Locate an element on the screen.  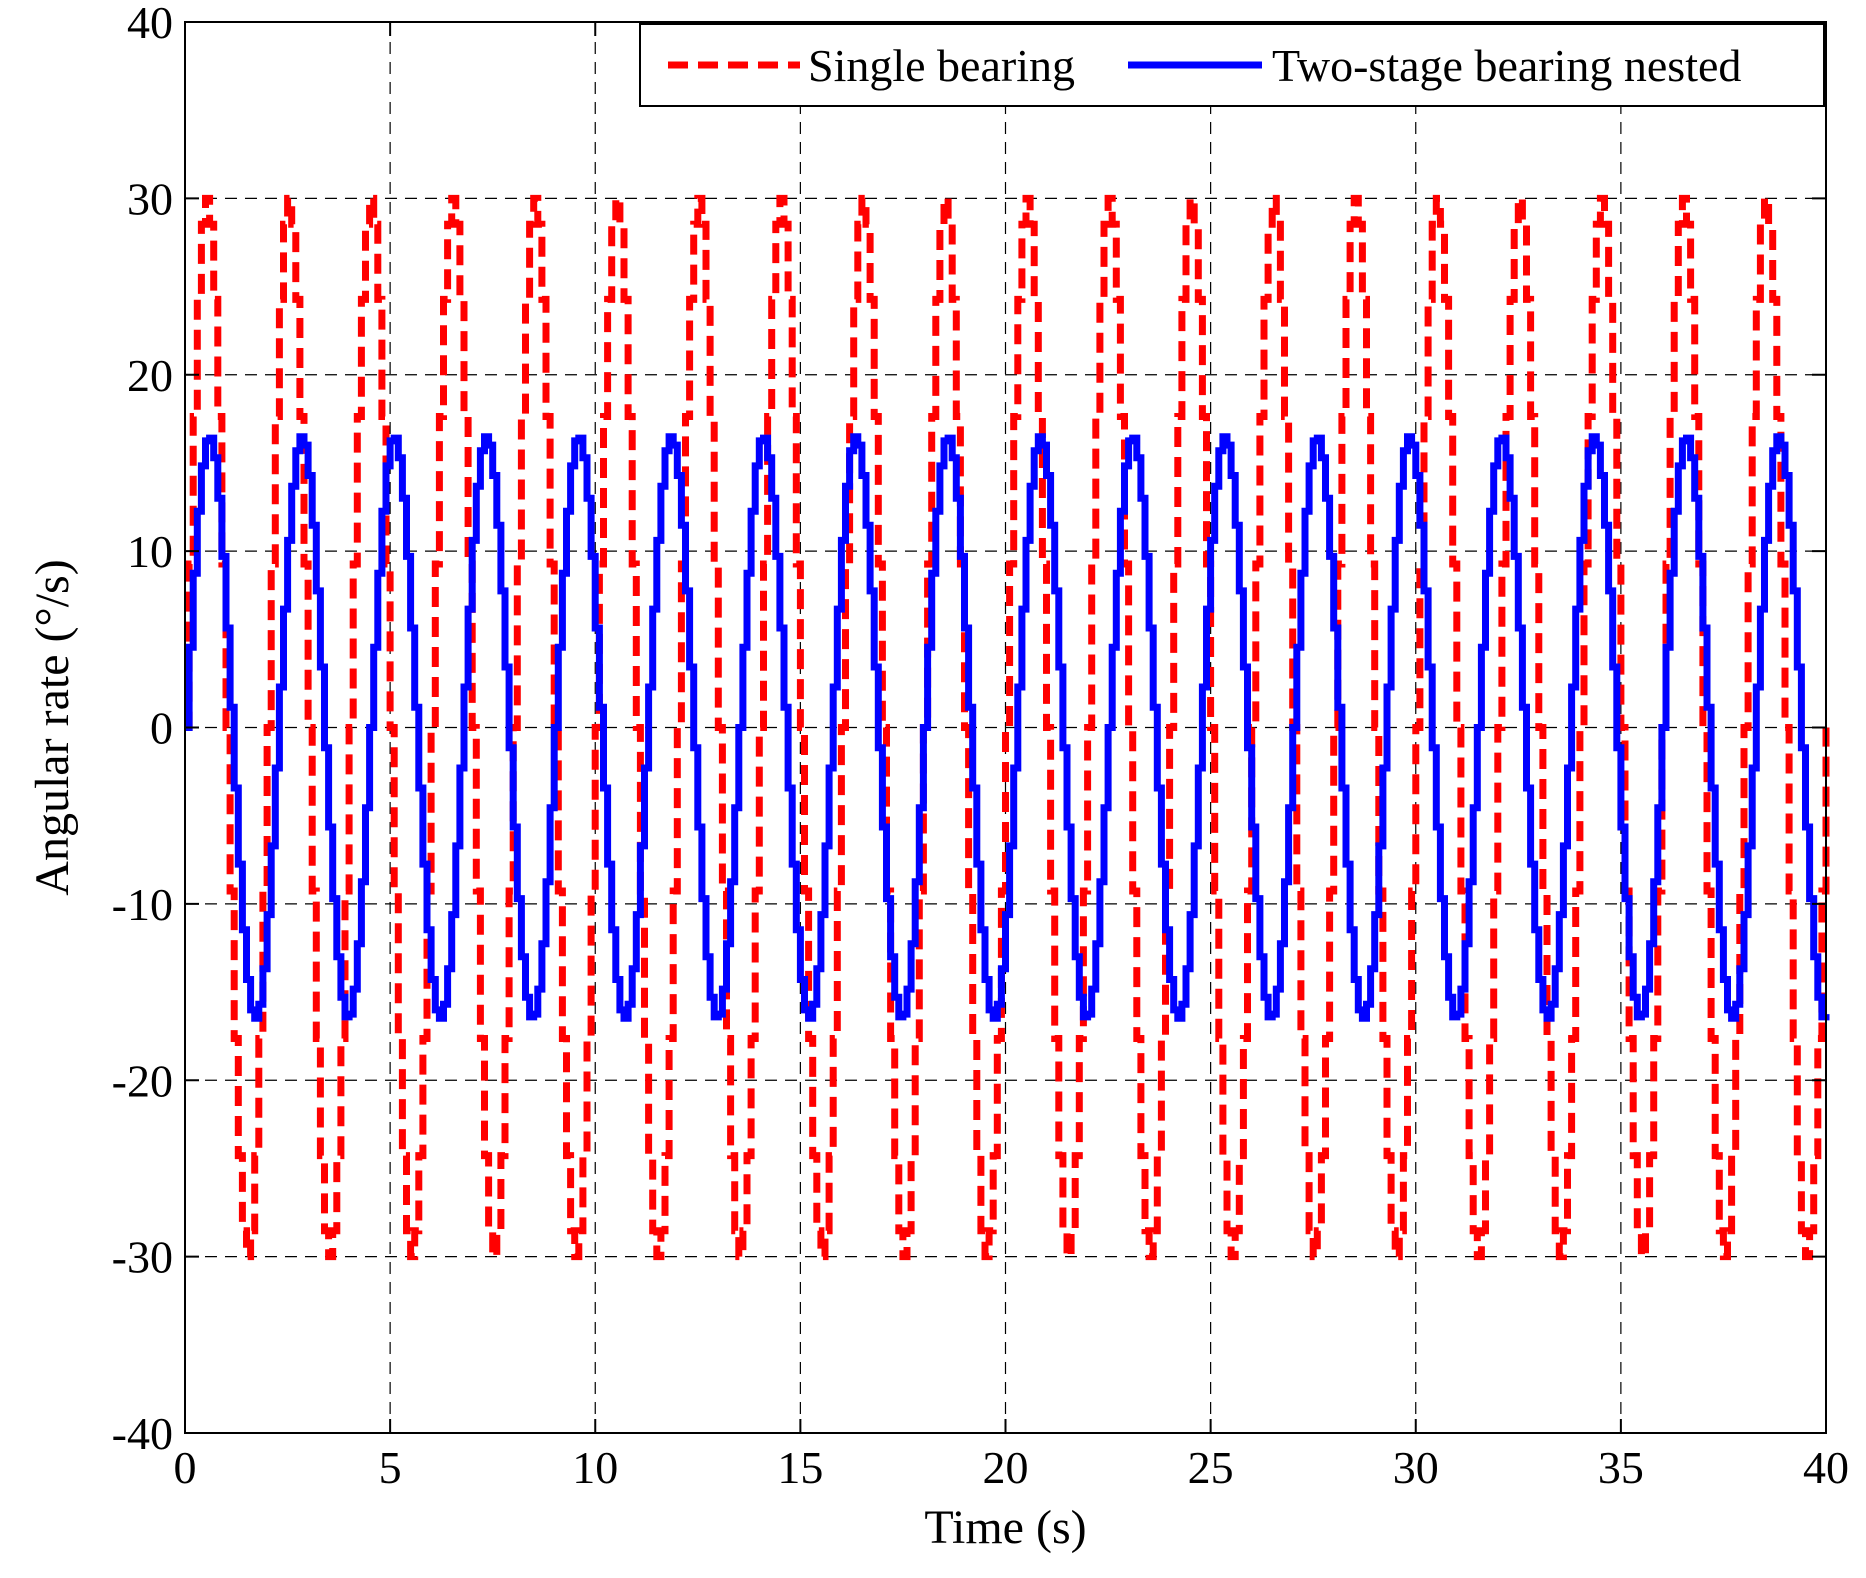
x-tick-label: 5 is located at coordinates (390, 1467).